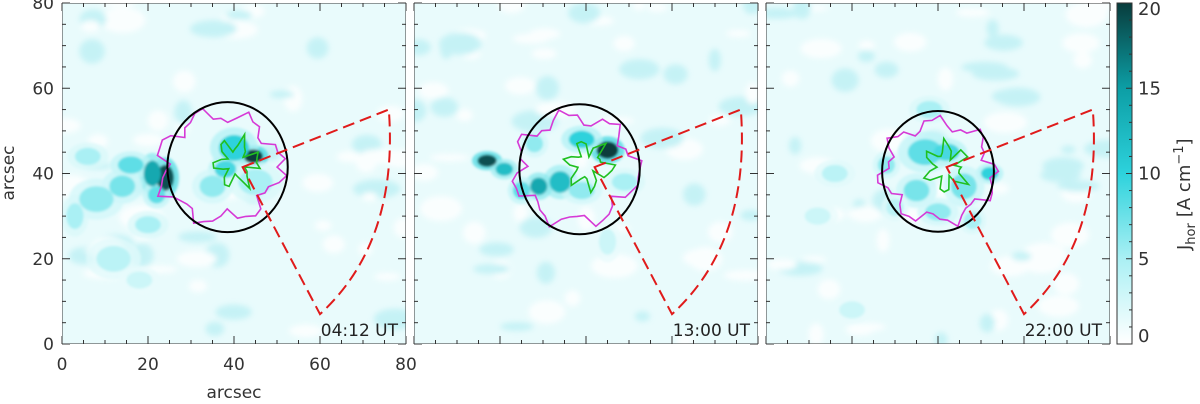 The width and height of the screenshot is (1200, 404). I want to click on colorbar-tick-label: 5, so click(1143, 259).